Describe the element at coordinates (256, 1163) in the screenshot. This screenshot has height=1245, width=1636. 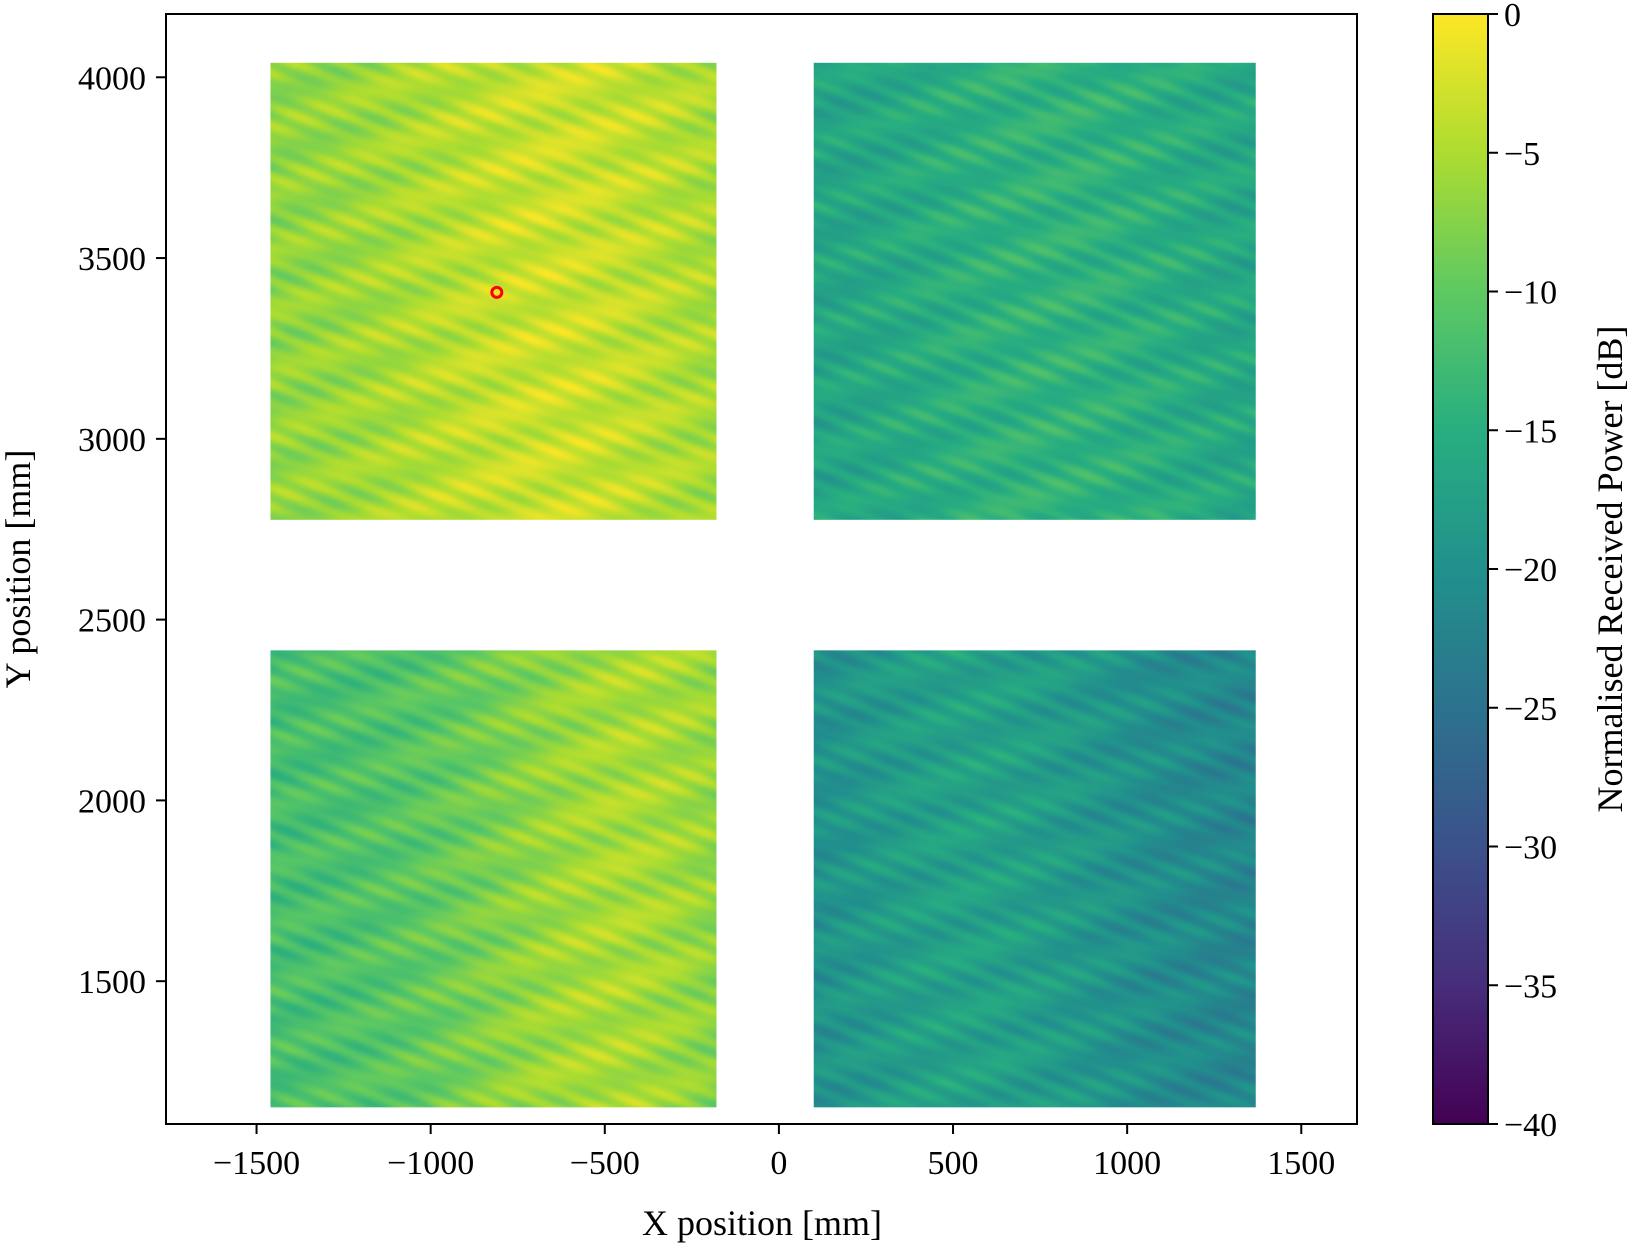
I see `x-tick-label: −1500` at that location.